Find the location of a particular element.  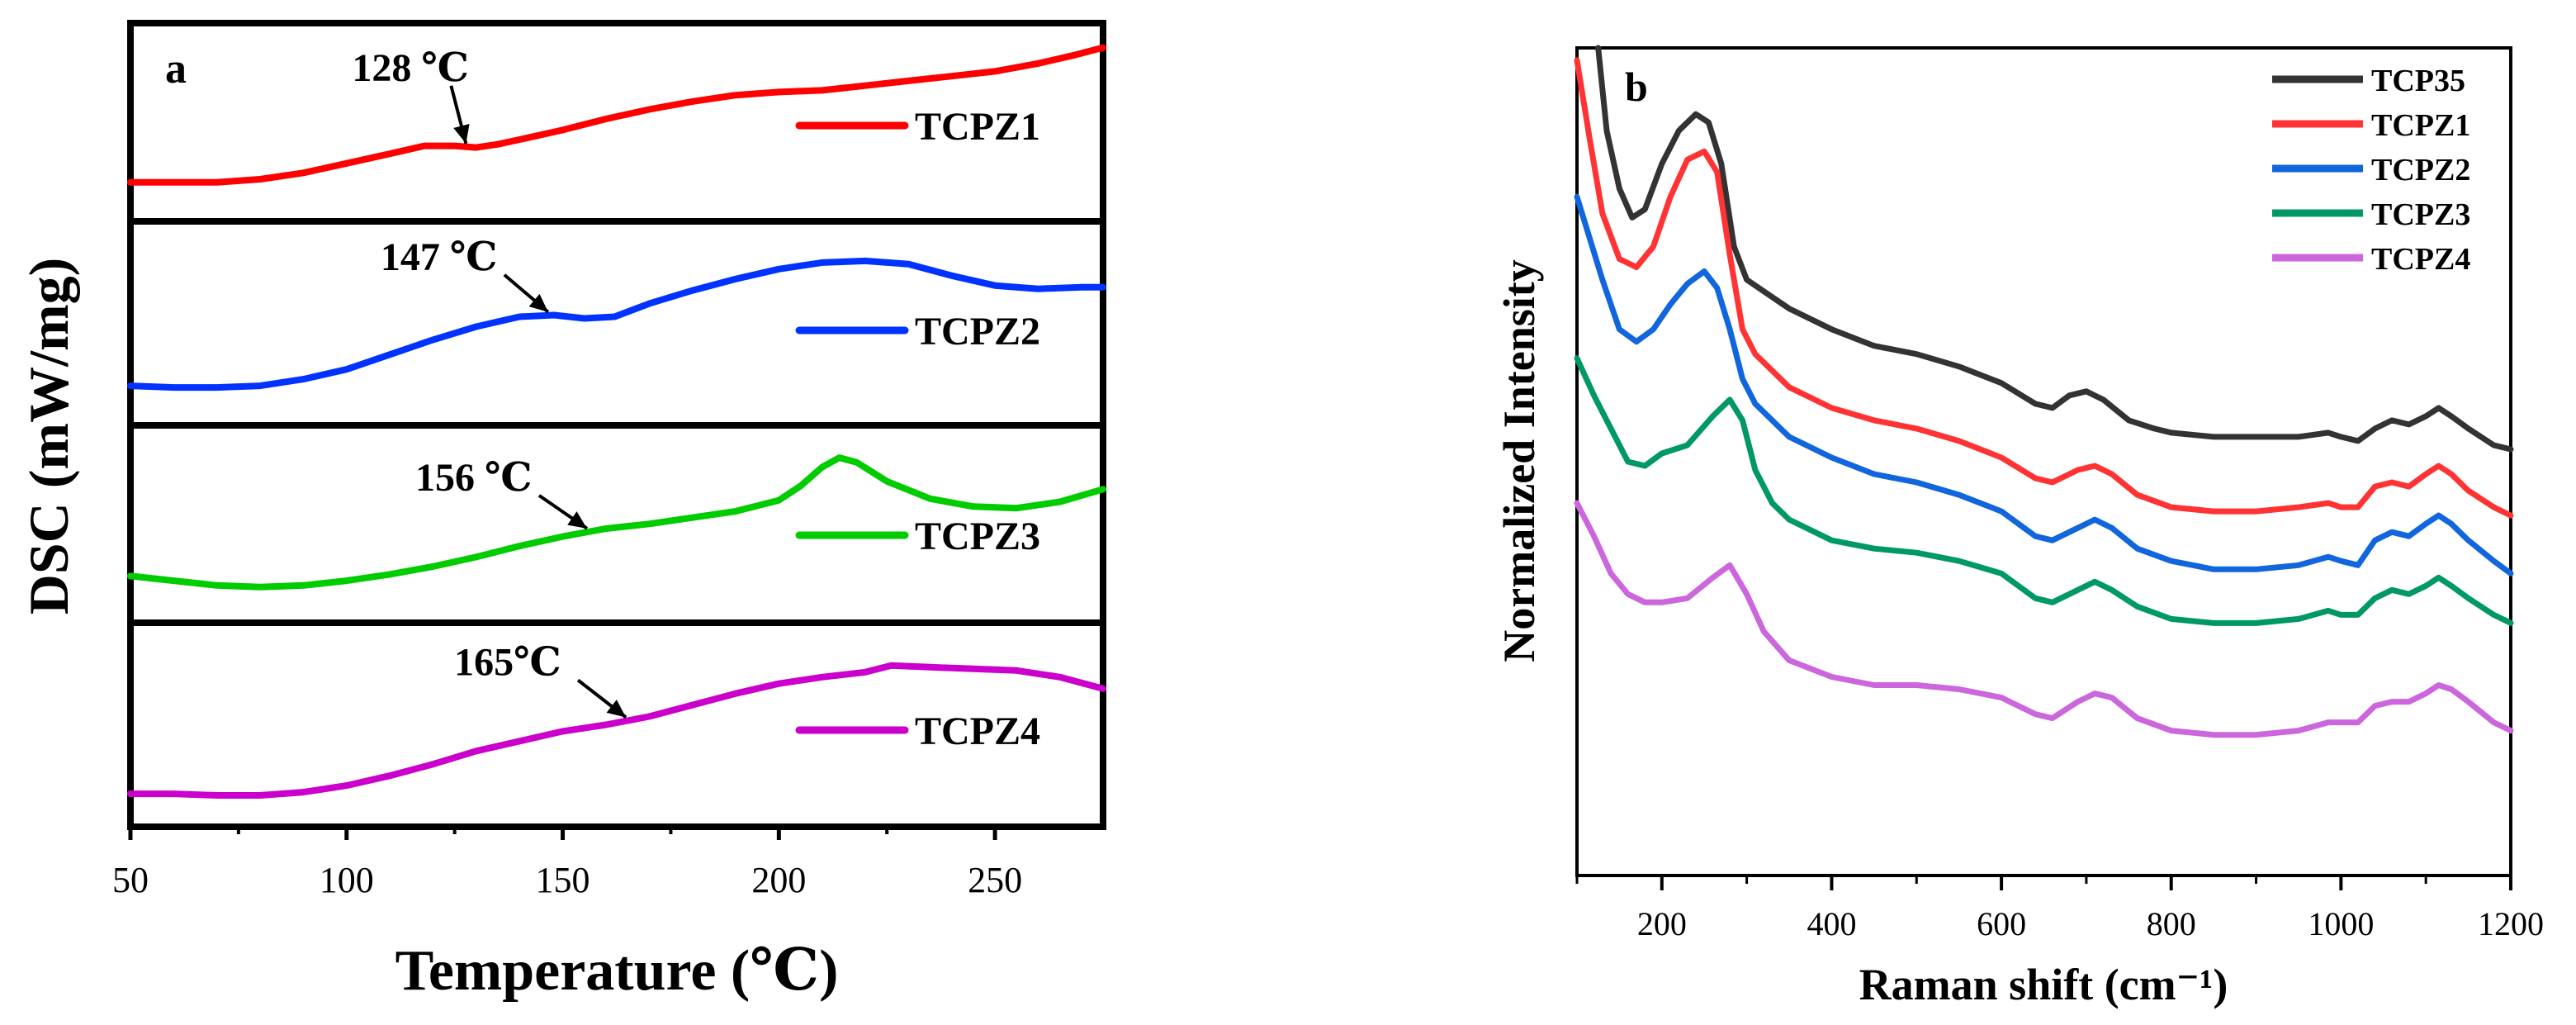

panel-b-label: b is located at coordinates (1636, 87).